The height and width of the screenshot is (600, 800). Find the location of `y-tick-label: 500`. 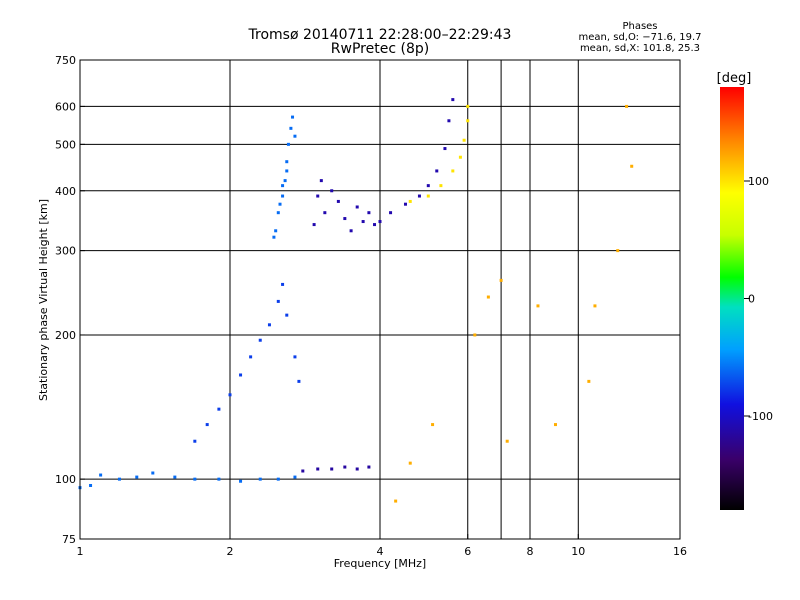

y-tick-label: 500 is located at coordinates (65, 144).